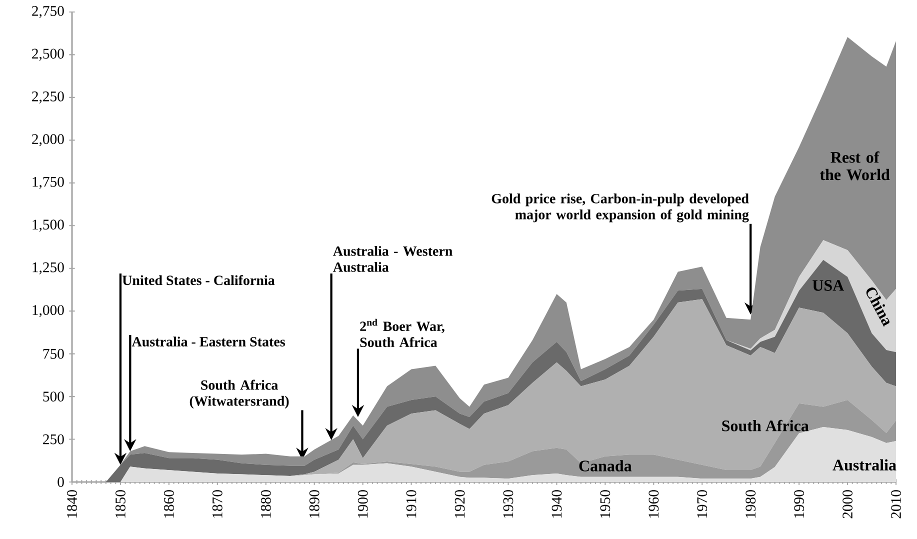 This screenshot has height=539, width=917. I want to click on x-tick-label: 1970, so click(702, 504).